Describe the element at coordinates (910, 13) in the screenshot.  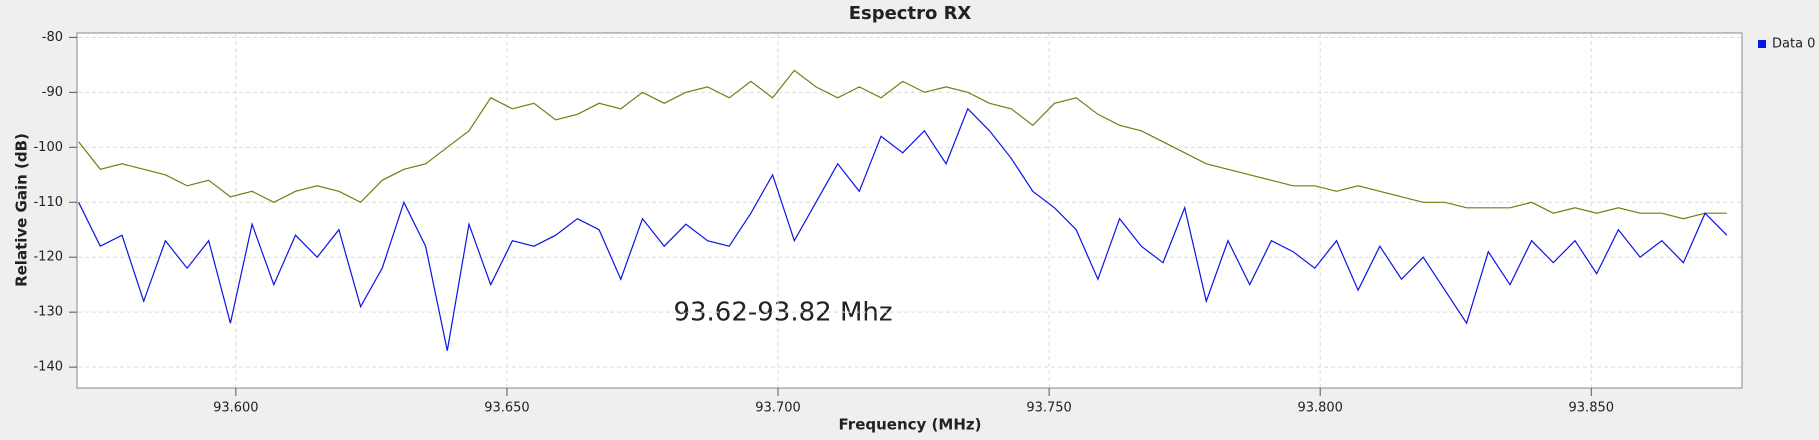
I see `chart-title: Espectro RX` at that location.